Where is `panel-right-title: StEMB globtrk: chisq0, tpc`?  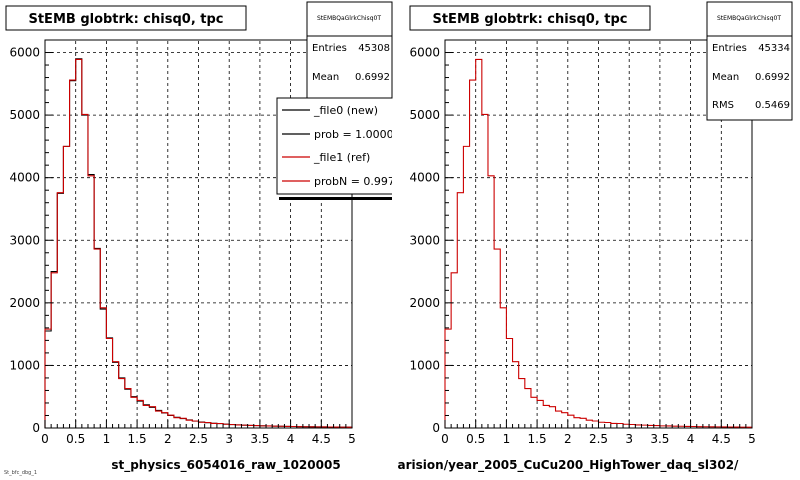
panel-right-title: StEMB globtrk: chisq0, tpc is located at coordinates (529, 19).